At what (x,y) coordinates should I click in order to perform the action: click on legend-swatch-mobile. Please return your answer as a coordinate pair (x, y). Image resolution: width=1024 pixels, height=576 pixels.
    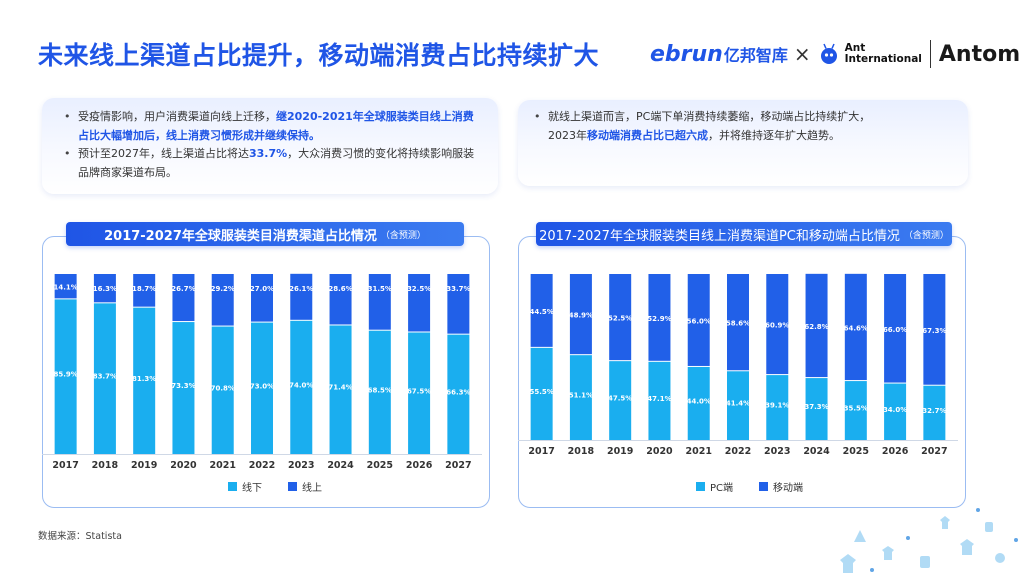
    Looking at the image, I should click on (764, 486).